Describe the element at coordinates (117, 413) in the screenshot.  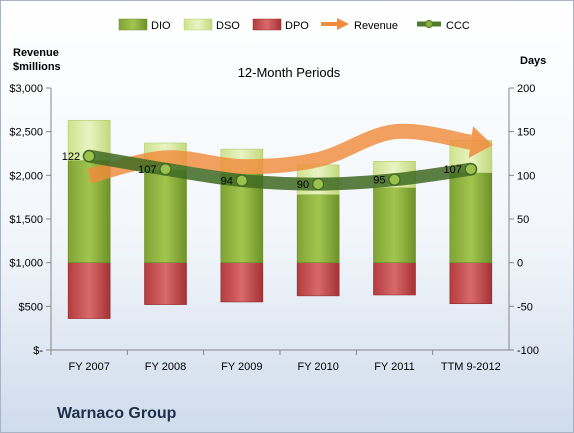
I see `company-name: Warnaco Group` at that location.